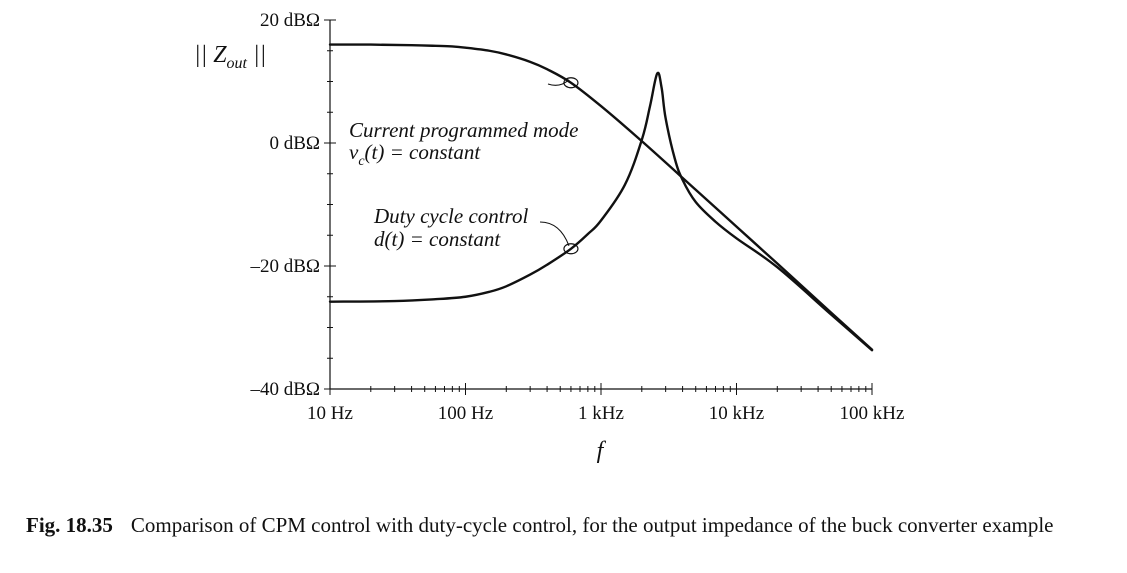 Image resolution: width=1127 pixels, height=573 pixels. What do you see at coordinates (284, 389) in the screenshot?
I see `y-tick-label: –40 dBΩ` at bounding box center [284, 389].